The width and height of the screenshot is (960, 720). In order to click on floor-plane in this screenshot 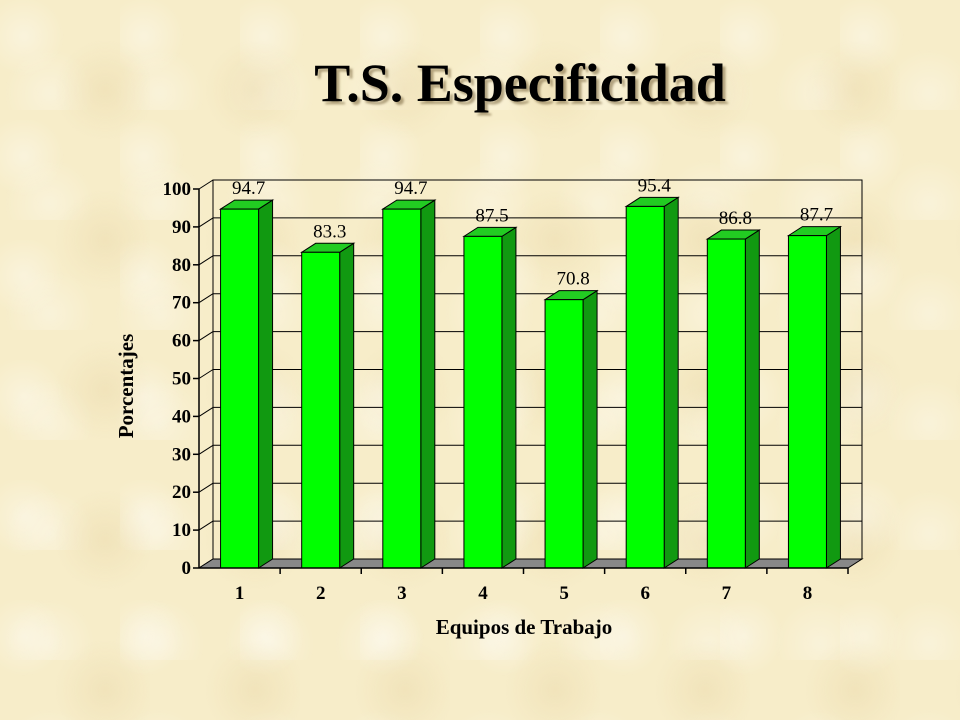, I will do `click(530, 563)`.